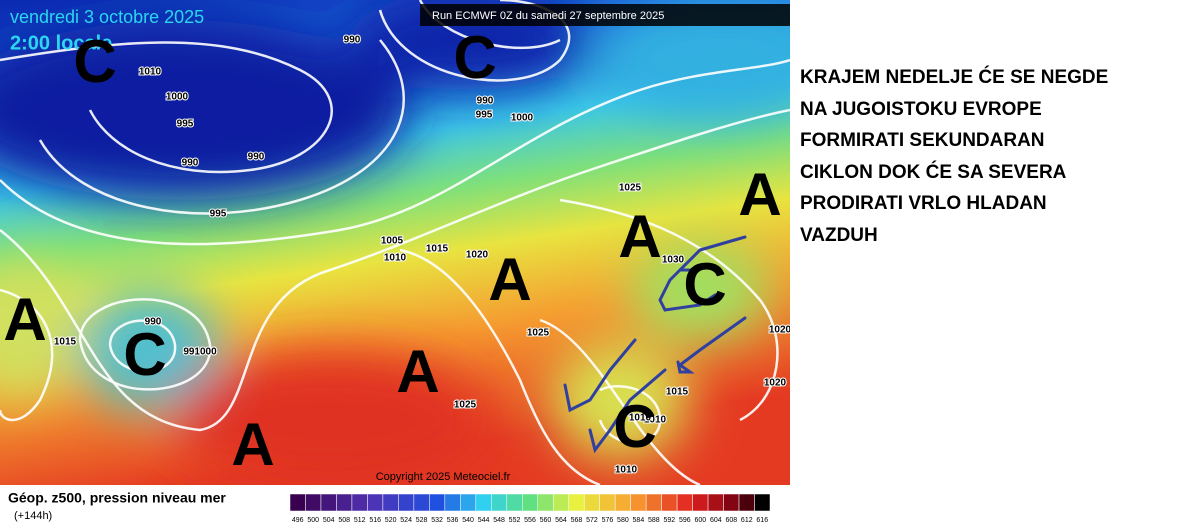 This screenshot has height=528, width=1200. What do you see at coordinates (422, 520) in the screenshot?
I see `legend-label: 528` at bounding box center [422, 520].